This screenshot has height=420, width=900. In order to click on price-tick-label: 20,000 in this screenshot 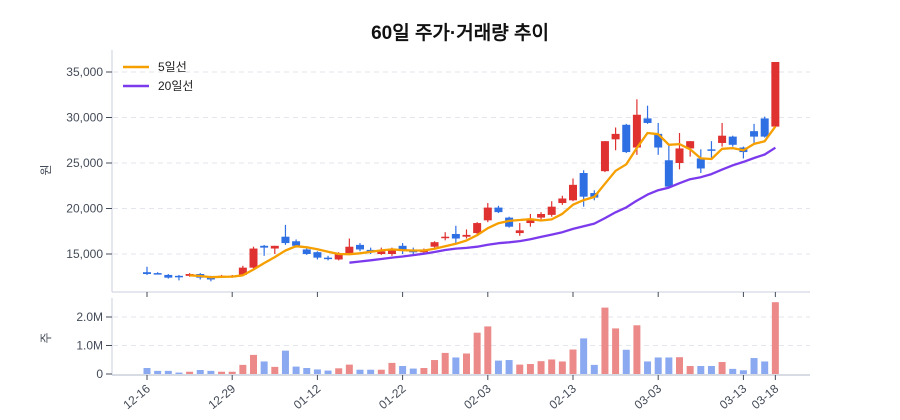, I will do `click(84, 209)`.